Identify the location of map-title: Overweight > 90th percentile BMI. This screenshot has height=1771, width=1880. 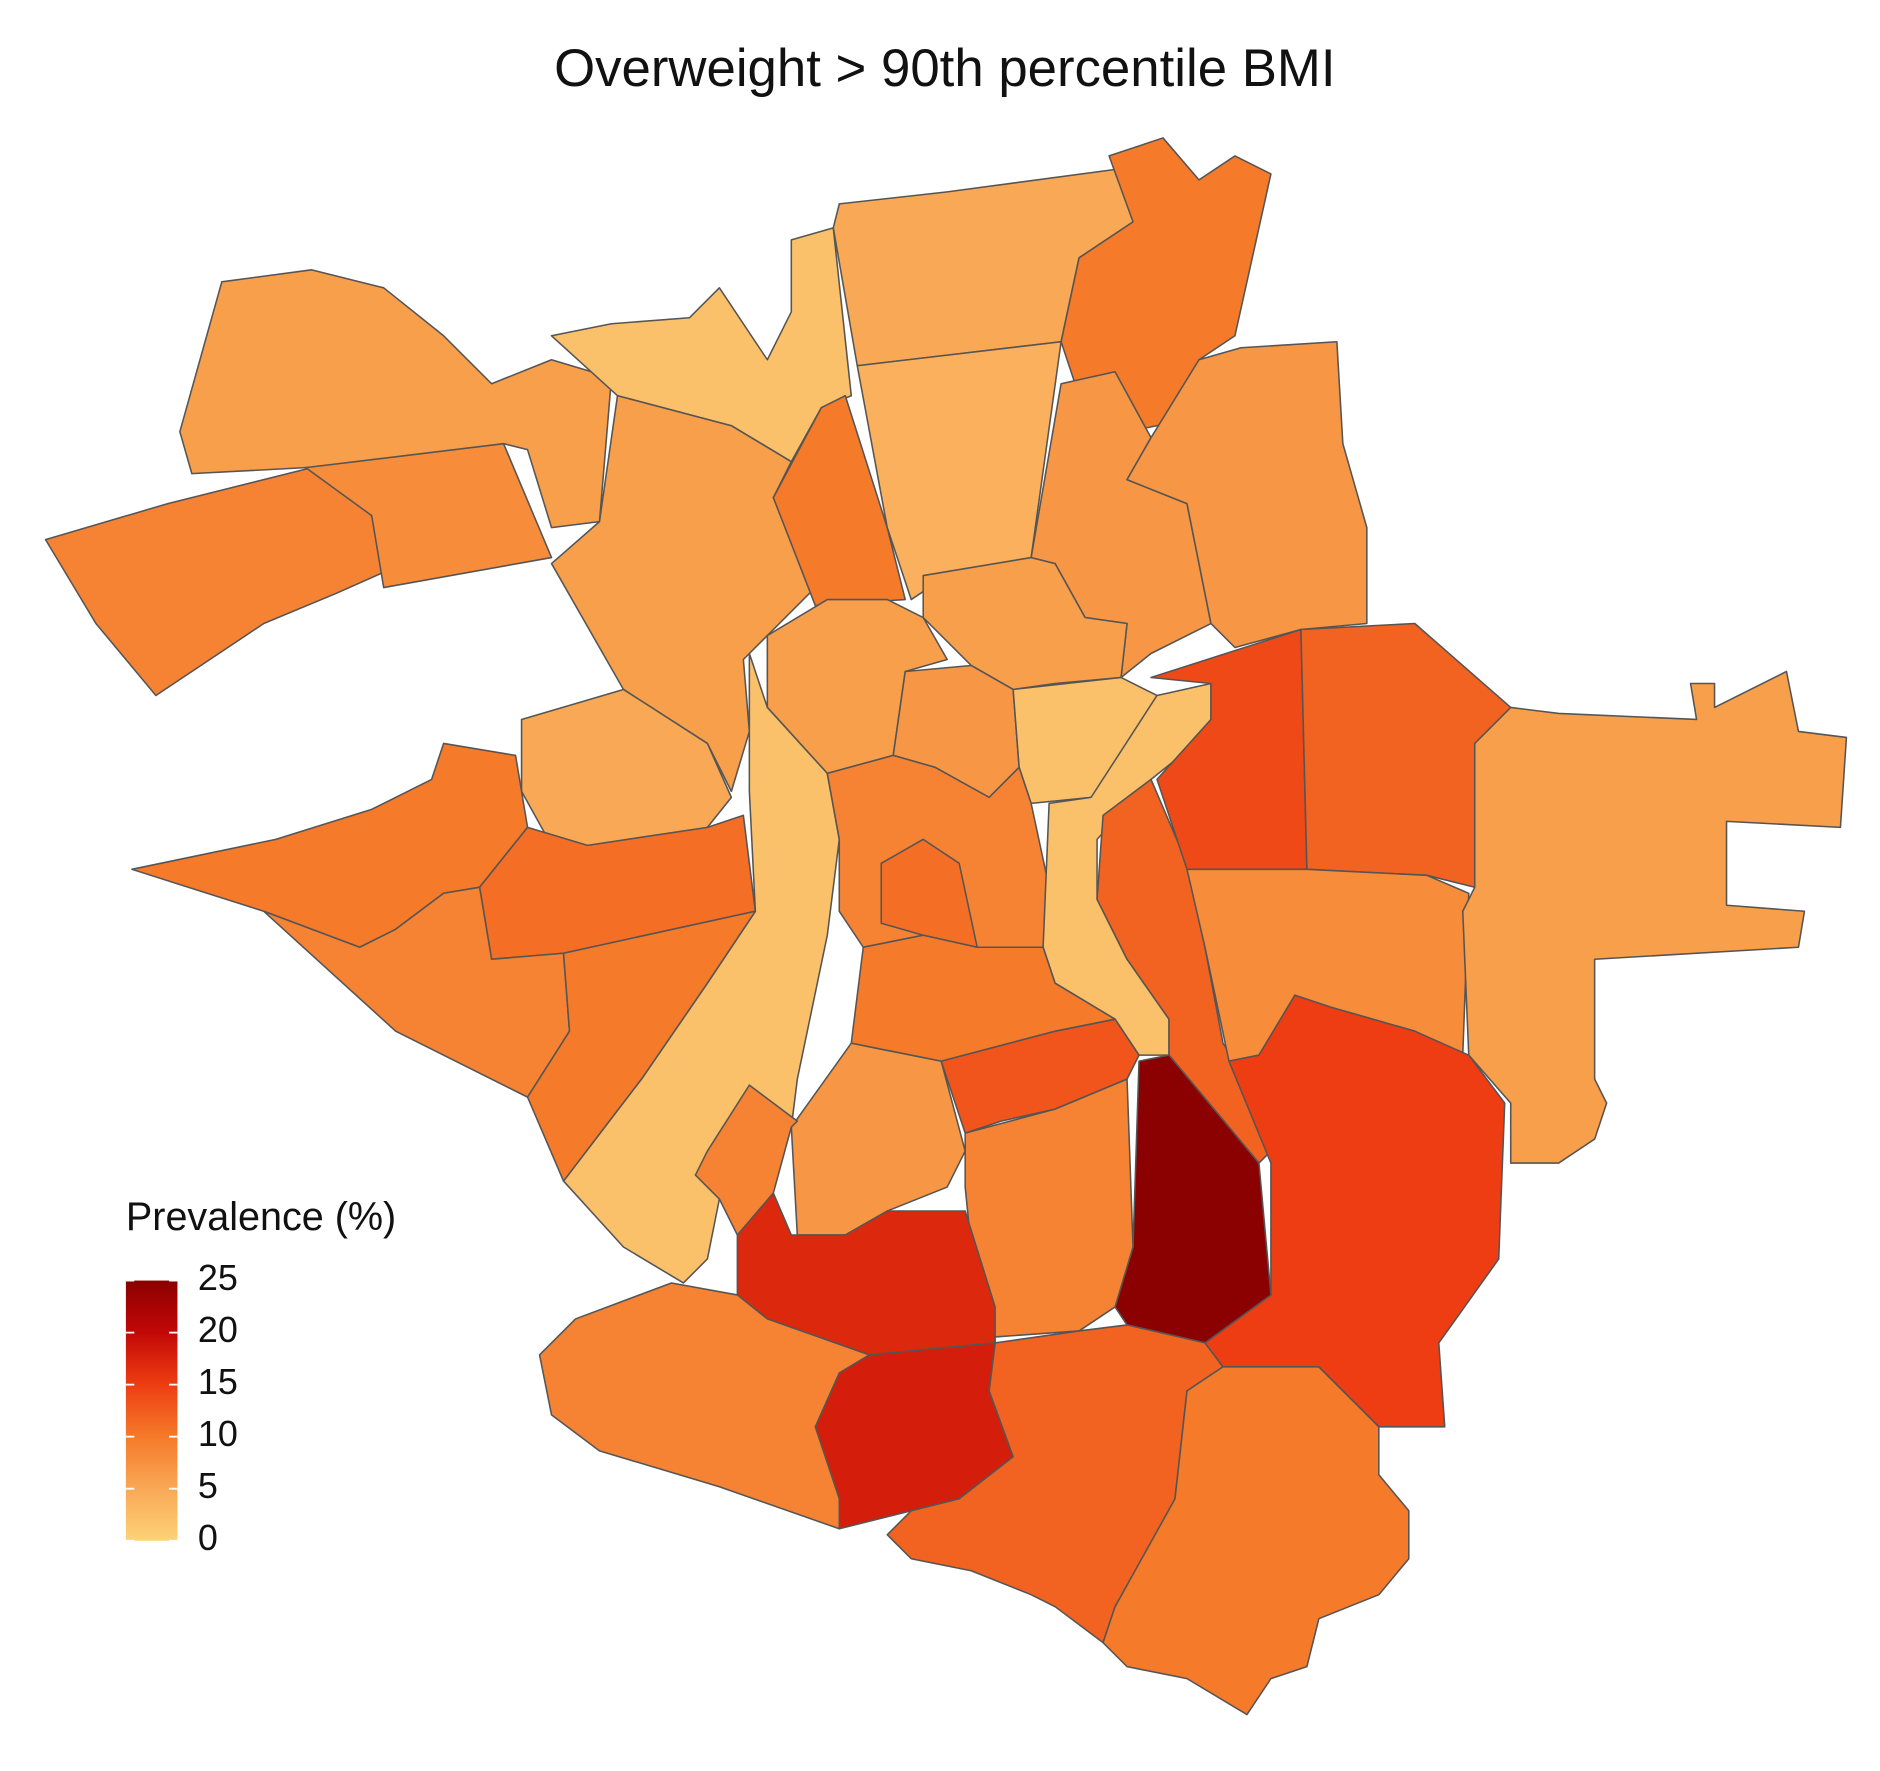
(944, 68).